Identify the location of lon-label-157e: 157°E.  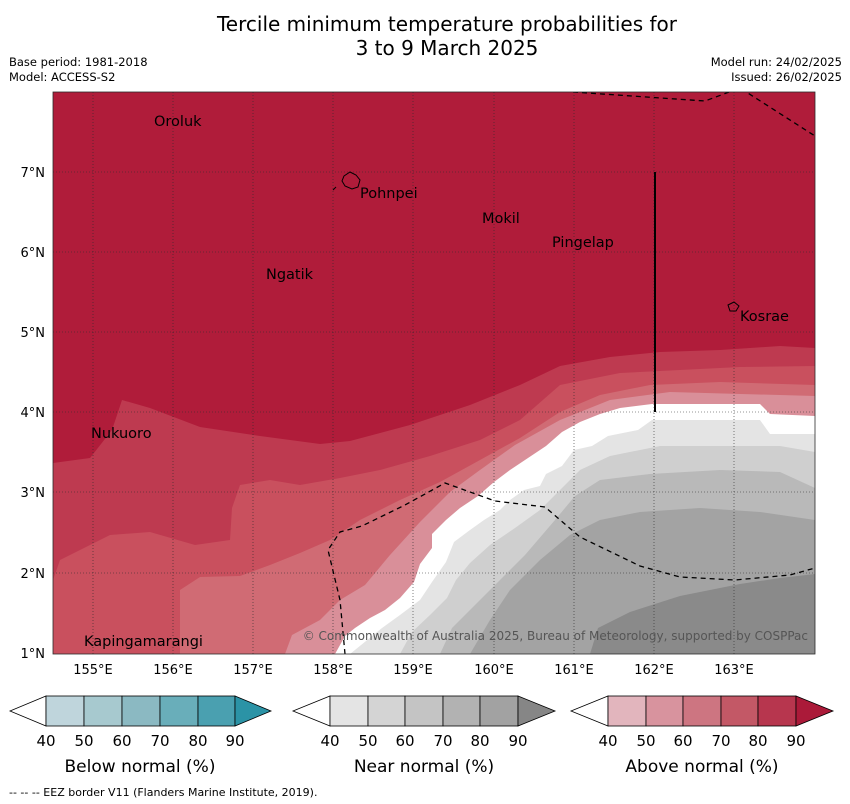
(253, 670).